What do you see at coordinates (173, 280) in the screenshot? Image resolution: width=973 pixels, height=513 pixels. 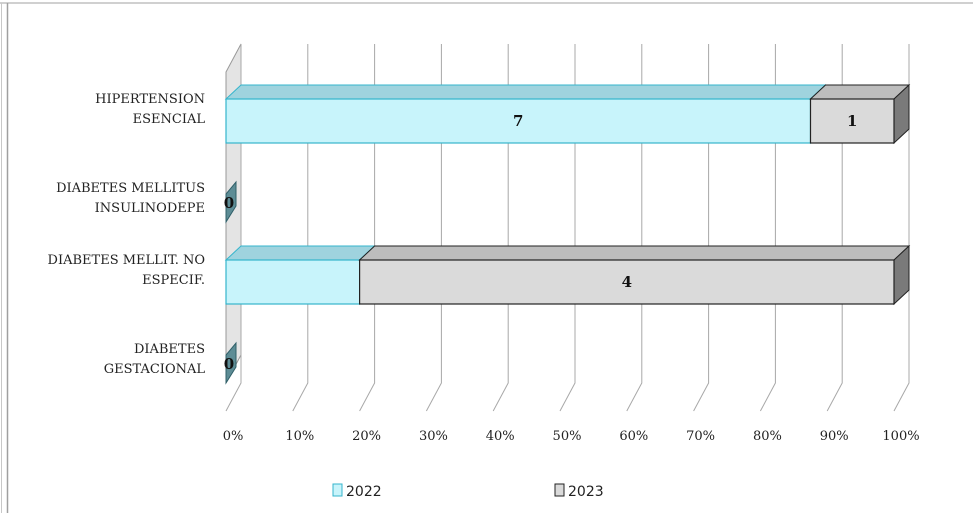 I see `category-label: ESPECIF.` at bounding box center [173, 280].